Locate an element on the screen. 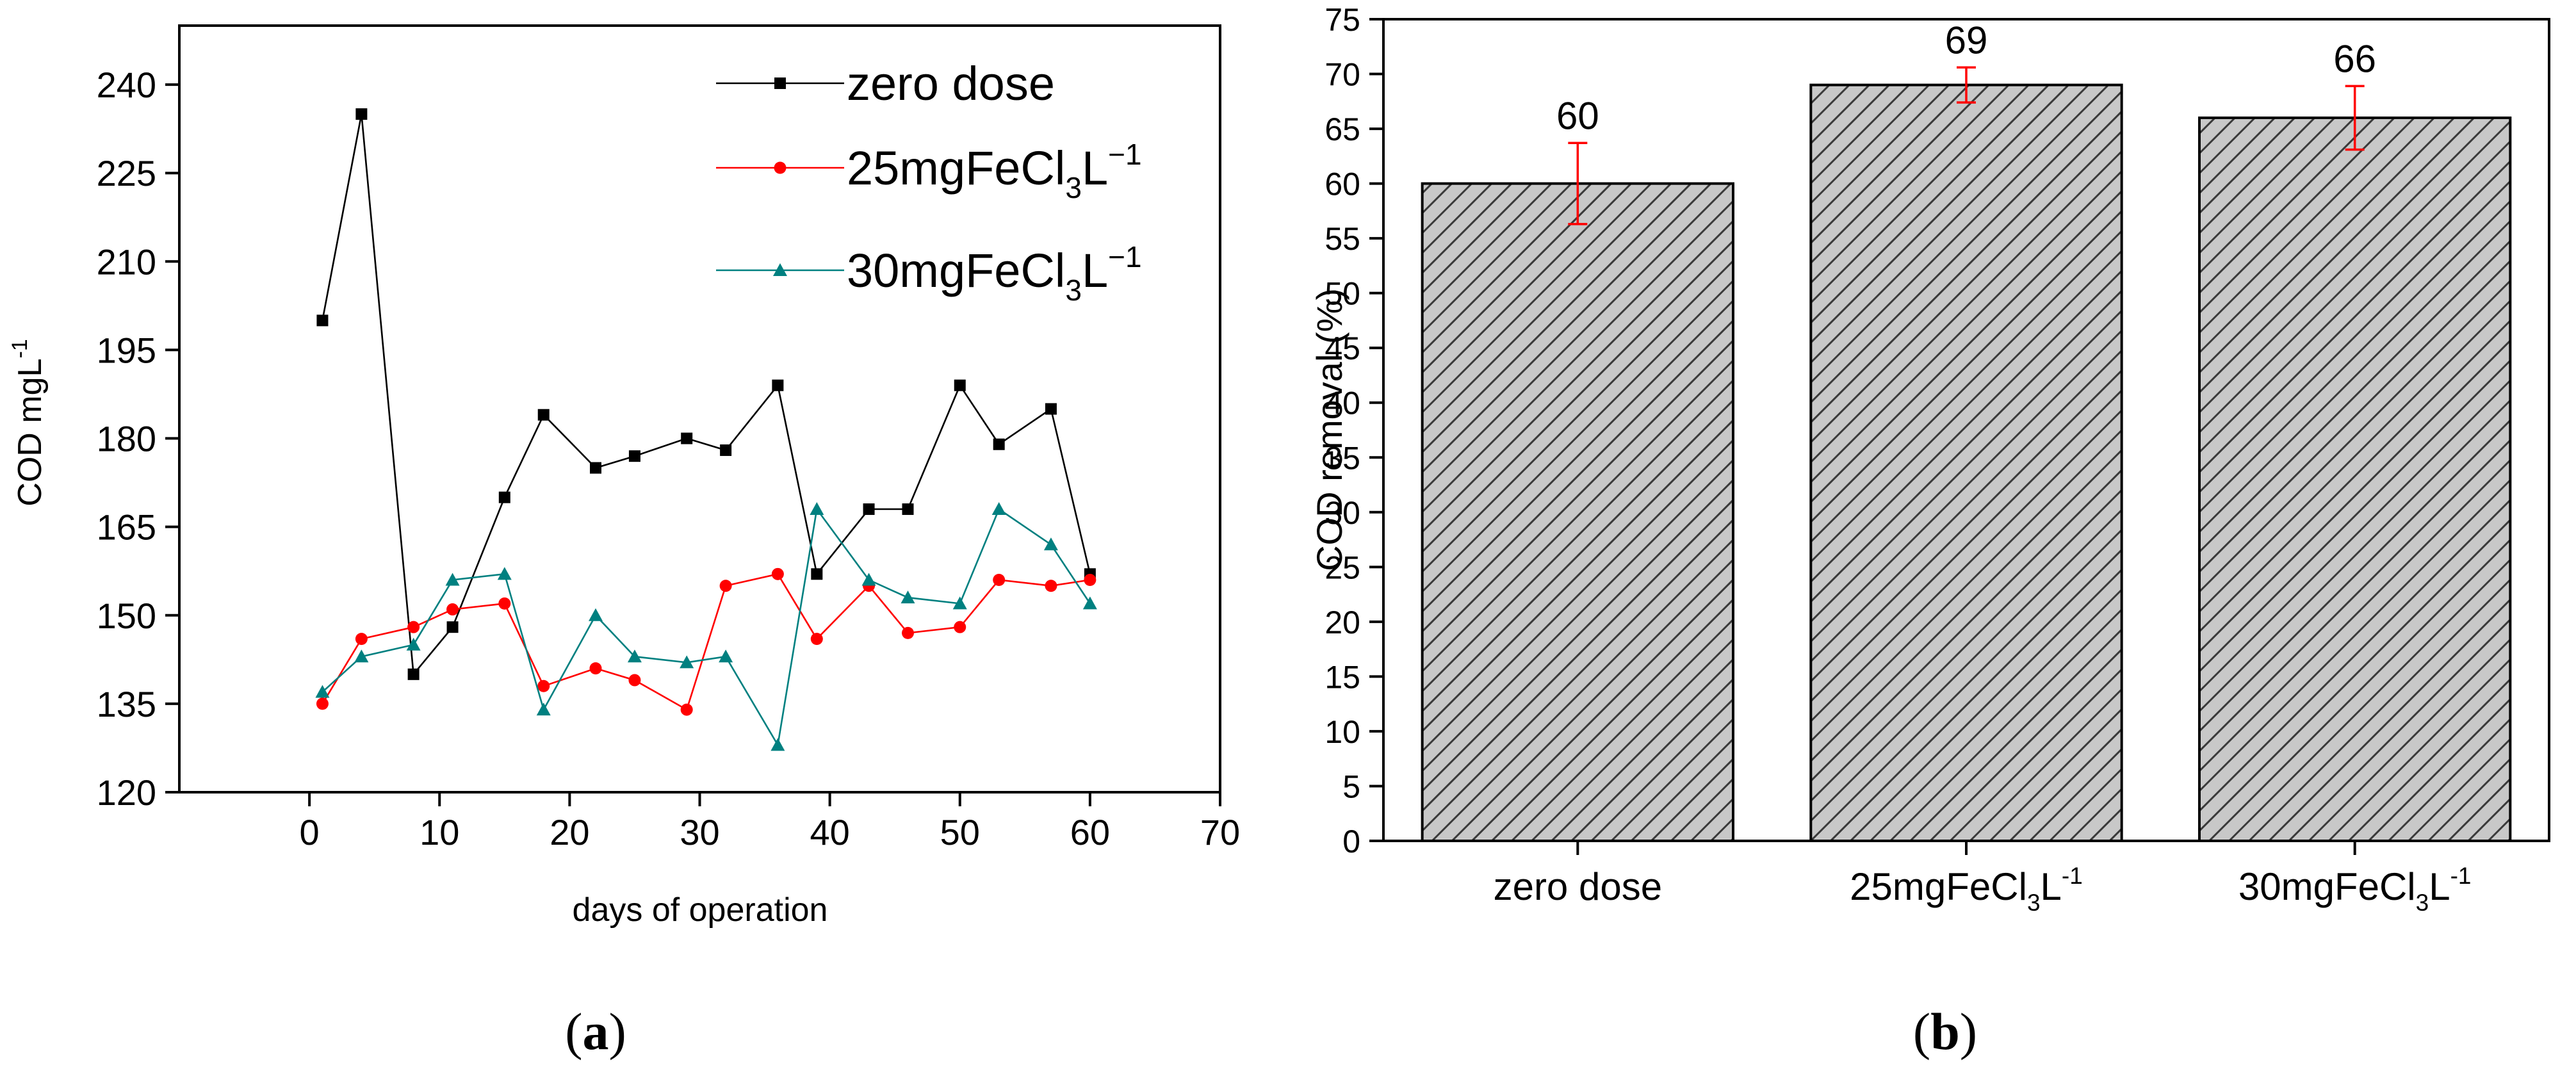  bar-y-tick-label: 45 is located at coordinates (1342, 348).